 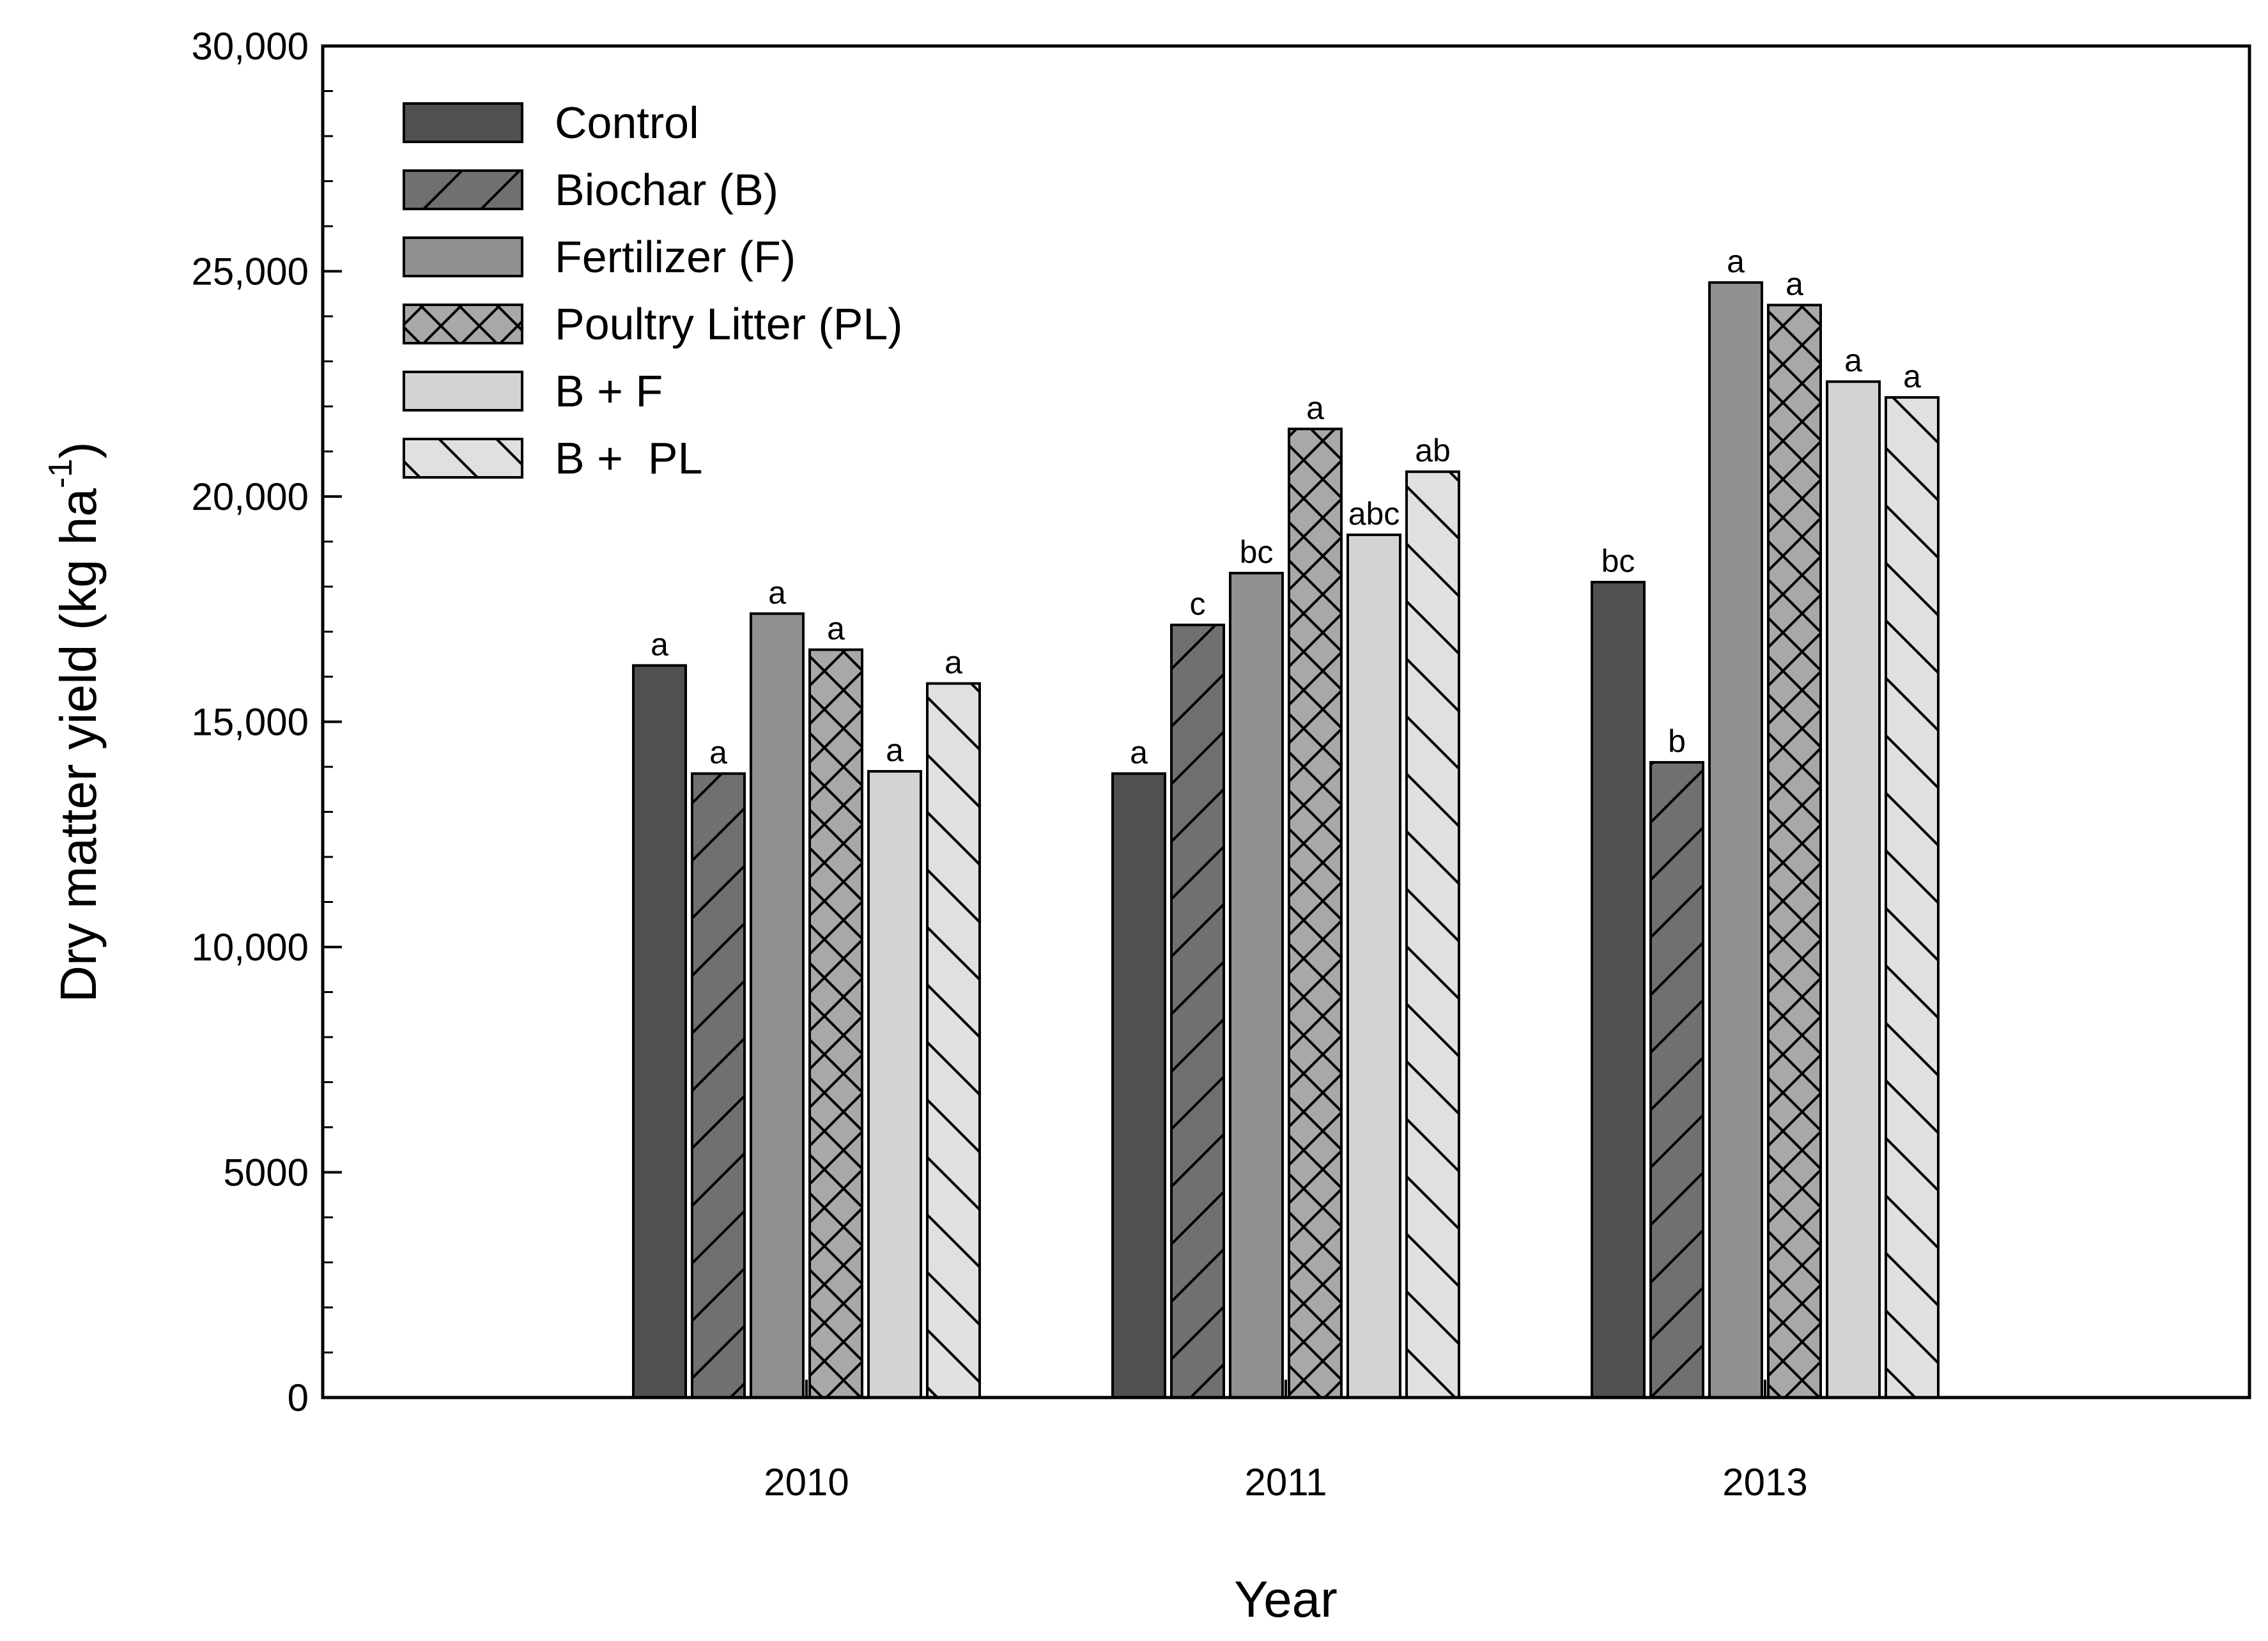 I want to click on bar-letter-b-pl-2013: a, so click(x=1912, y=376).